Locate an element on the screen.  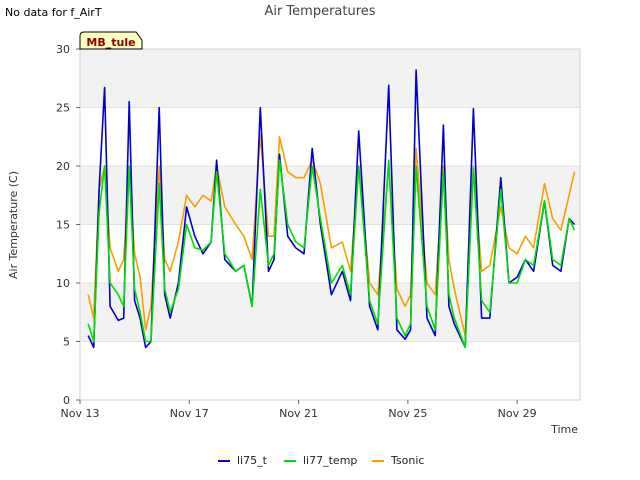
y-tick-label: 30 is located at coordinates (63, 49).